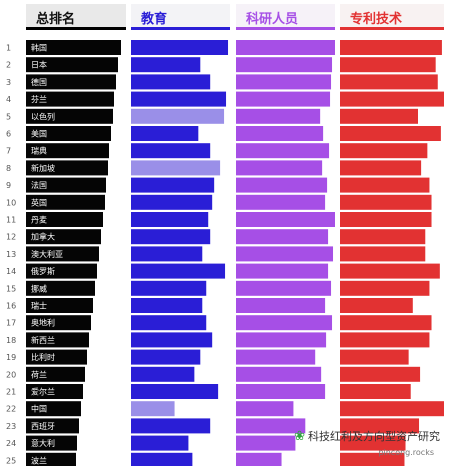  I want to click on header-patents: 专利技术, so click(392, 17).